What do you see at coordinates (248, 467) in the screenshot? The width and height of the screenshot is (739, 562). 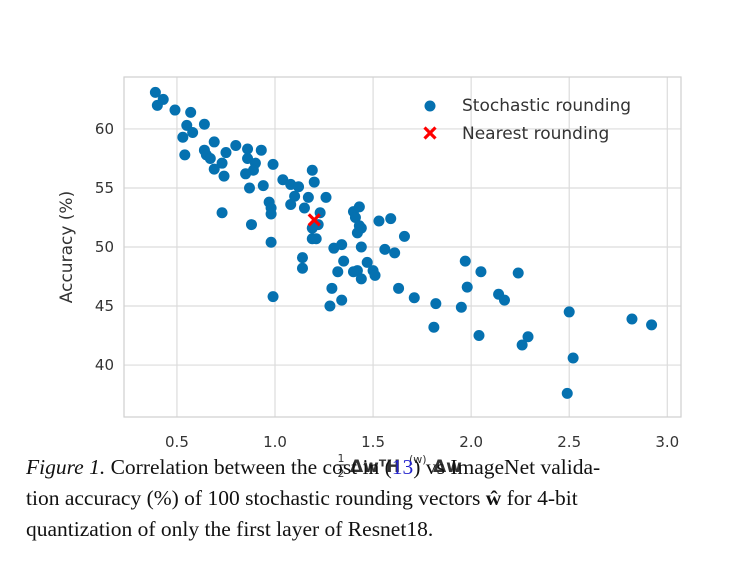 I see `caption-text-1a: Correlation between the cost in (` at bounding box center [248, 467].